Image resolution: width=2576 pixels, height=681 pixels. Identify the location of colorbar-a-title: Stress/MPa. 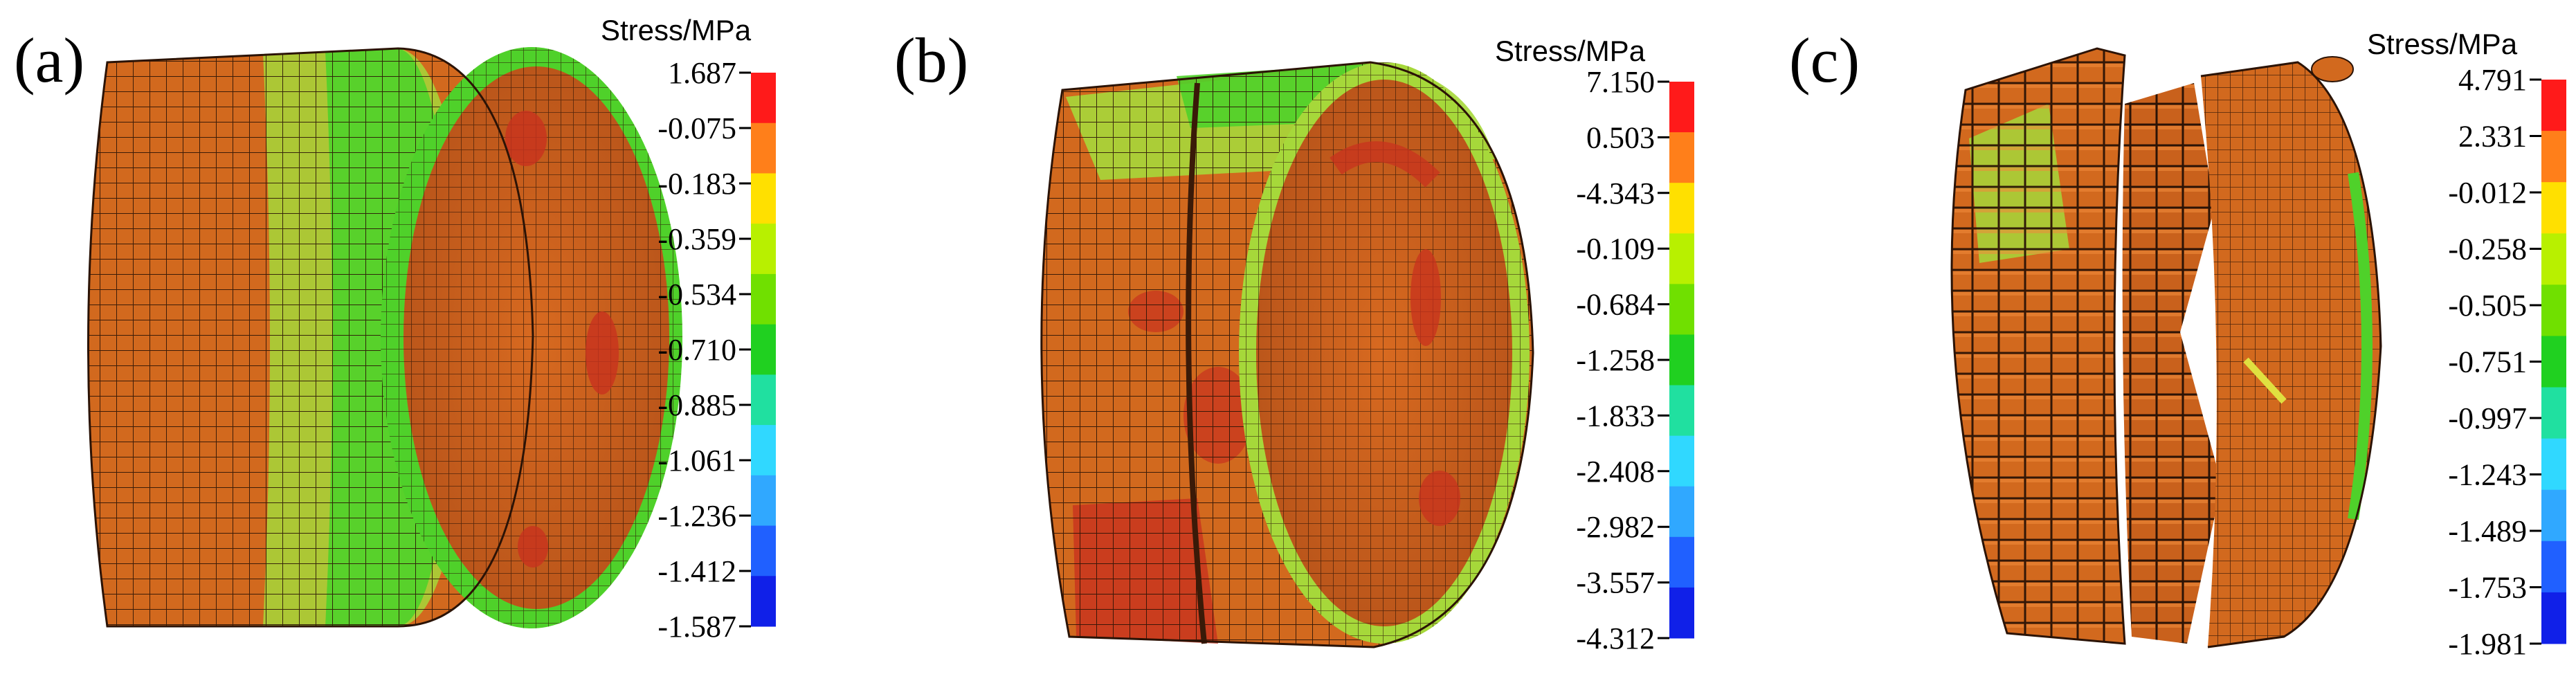
(676, 30).